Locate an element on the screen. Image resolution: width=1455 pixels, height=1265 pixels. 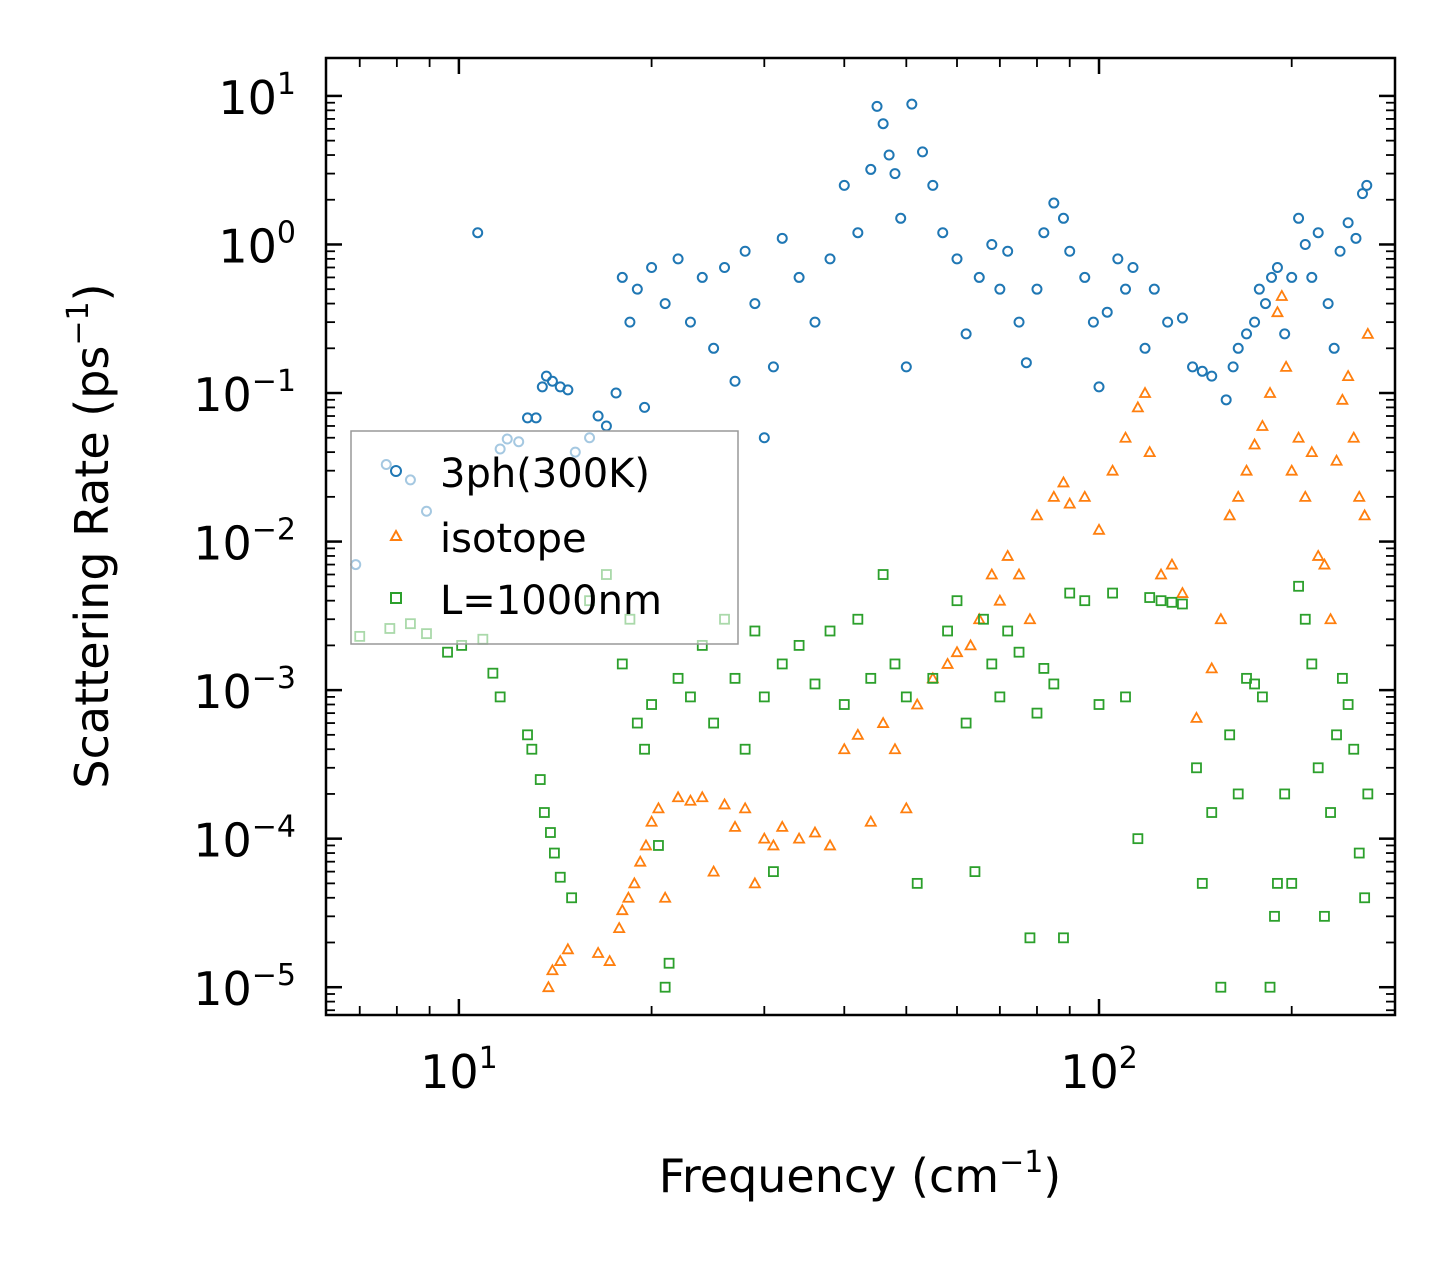
y-tick-label: 10⁻¹ is located at coordinates (244, 393).